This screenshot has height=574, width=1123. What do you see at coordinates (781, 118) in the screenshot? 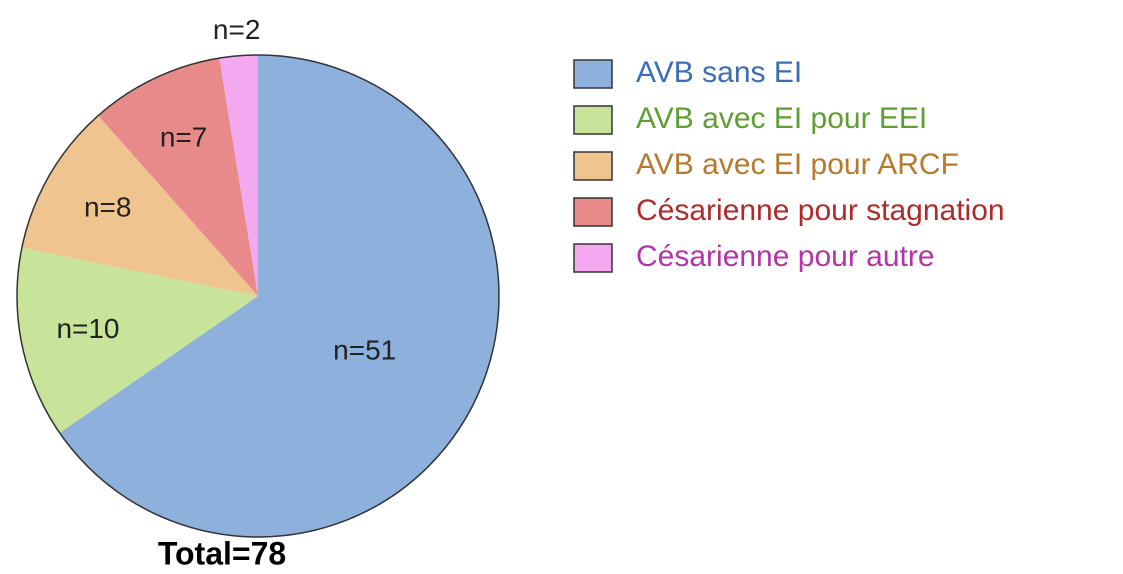
I see `legend-label: AVB avec EI pour EEI` at bounding box center [781, 118].